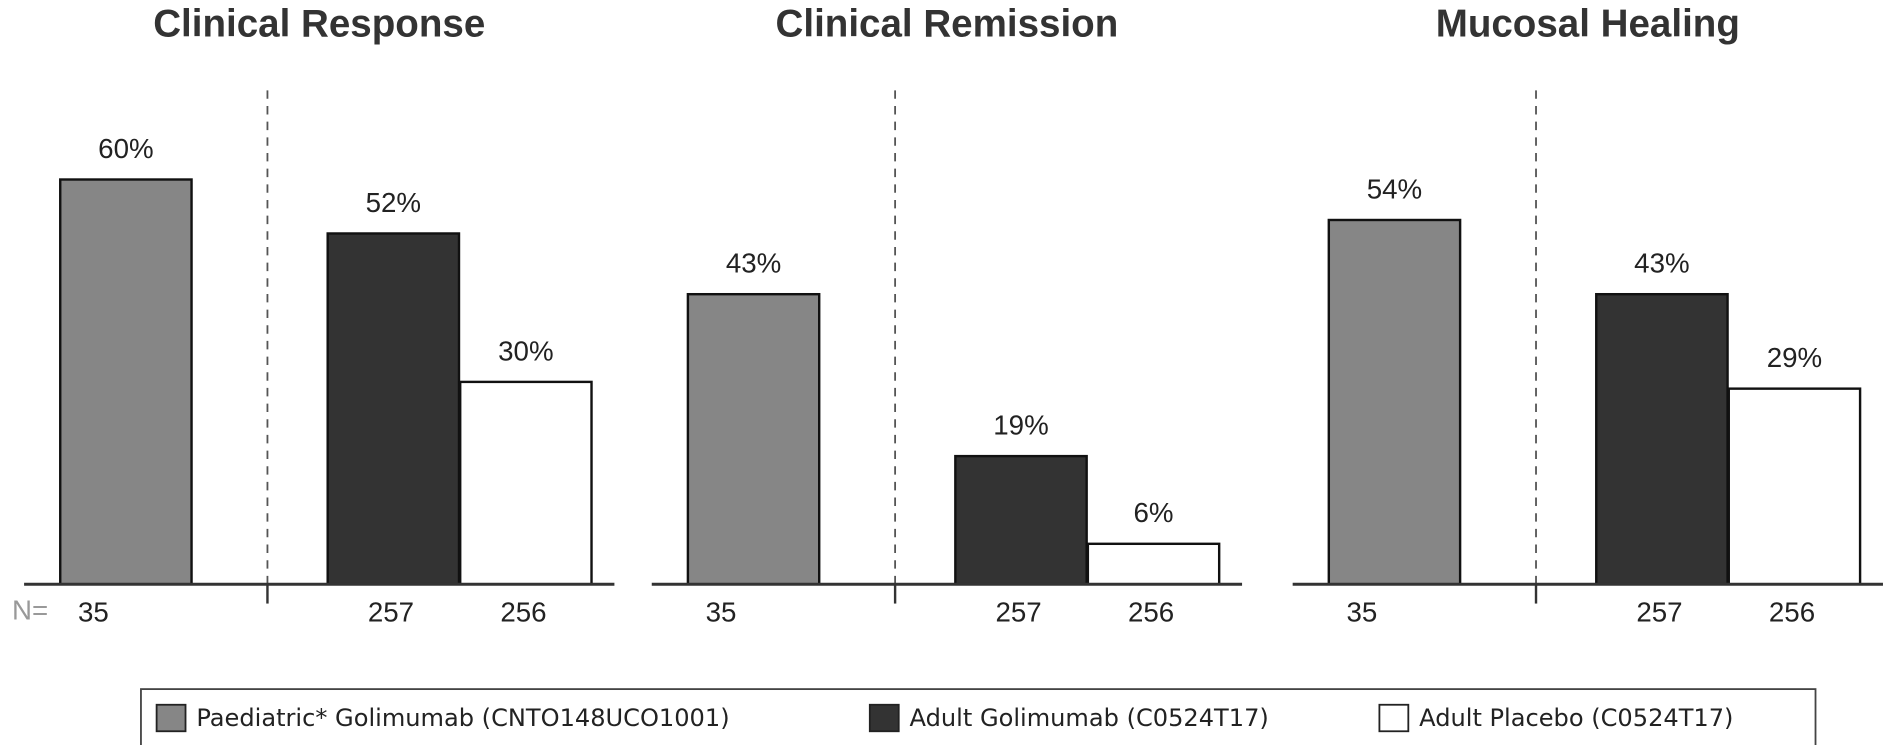 This screenshot has height=745, width=1889. Describe the element at coordinates (525, 350) in the screenshot. I see `value-label: 30%` at that location.